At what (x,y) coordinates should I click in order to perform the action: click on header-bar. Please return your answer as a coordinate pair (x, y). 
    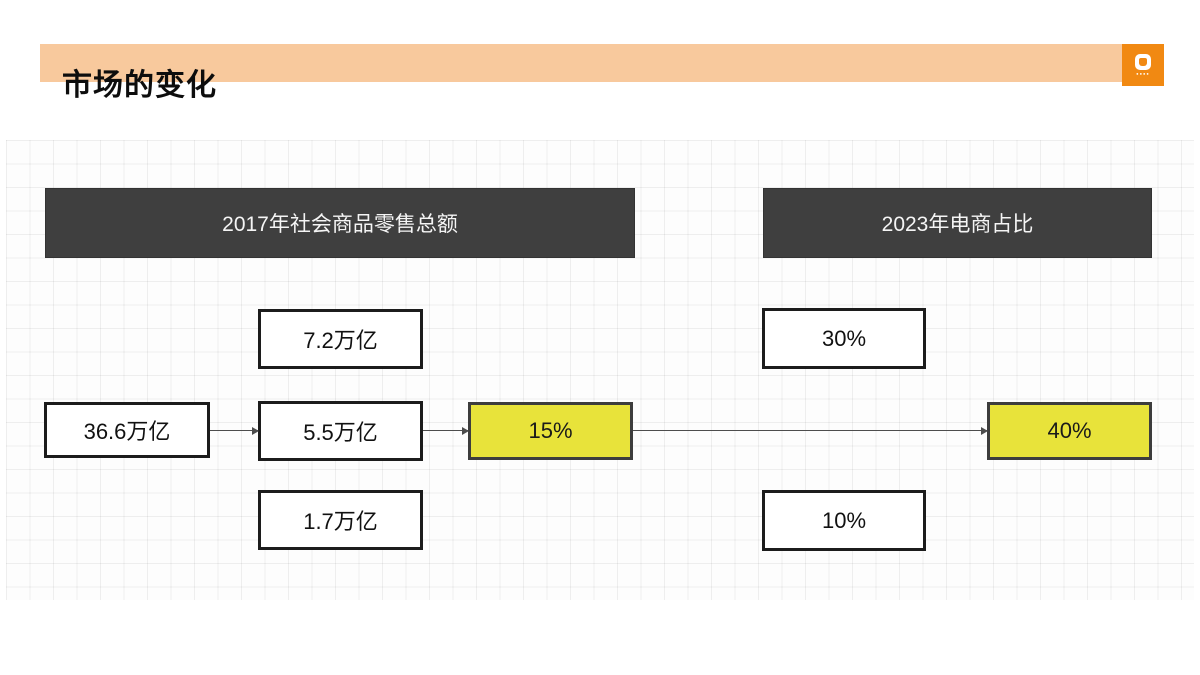
    Looking at the image, I should click on (581, 63).